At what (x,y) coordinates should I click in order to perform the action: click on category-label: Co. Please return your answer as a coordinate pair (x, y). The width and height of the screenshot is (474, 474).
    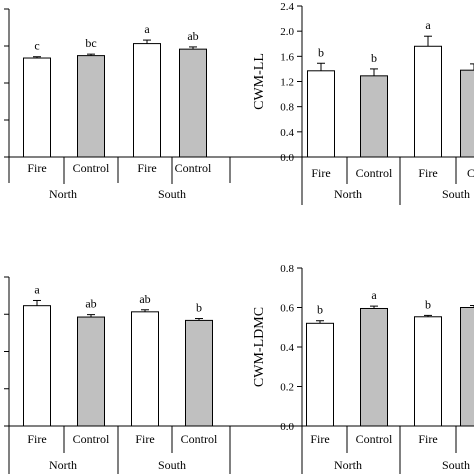
    Looking at the image, I should click on (470, 173).